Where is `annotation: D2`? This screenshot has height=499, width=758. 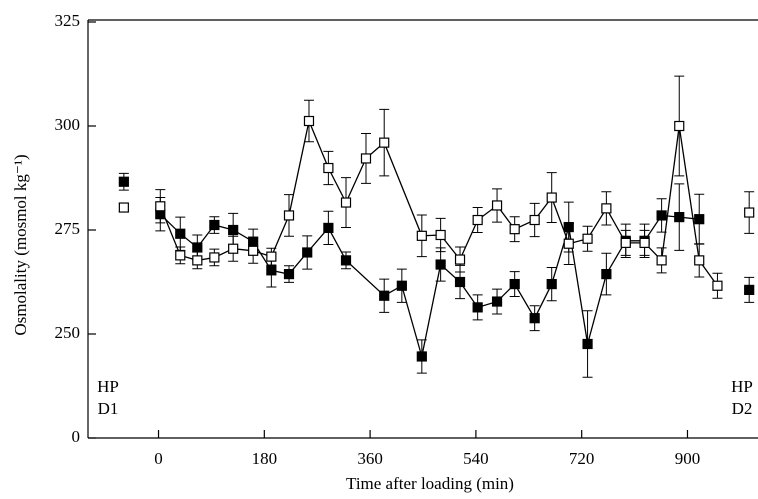
annotation: D2 is located at coordinates (742, 408).